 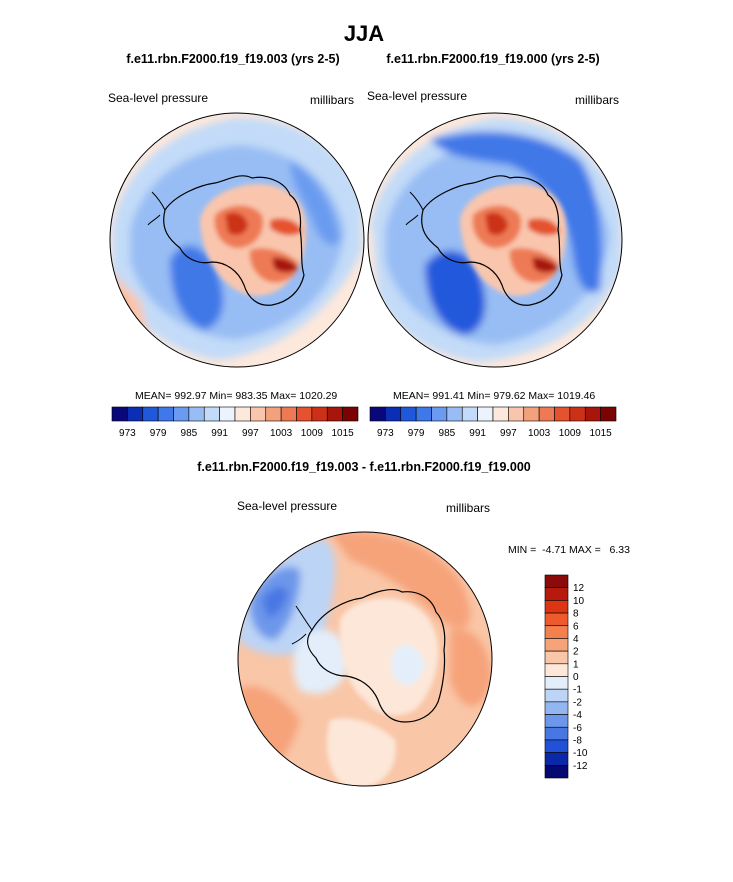 I want to click on panel-c-colorbar-tick: -6, so click(x=577, y=728).